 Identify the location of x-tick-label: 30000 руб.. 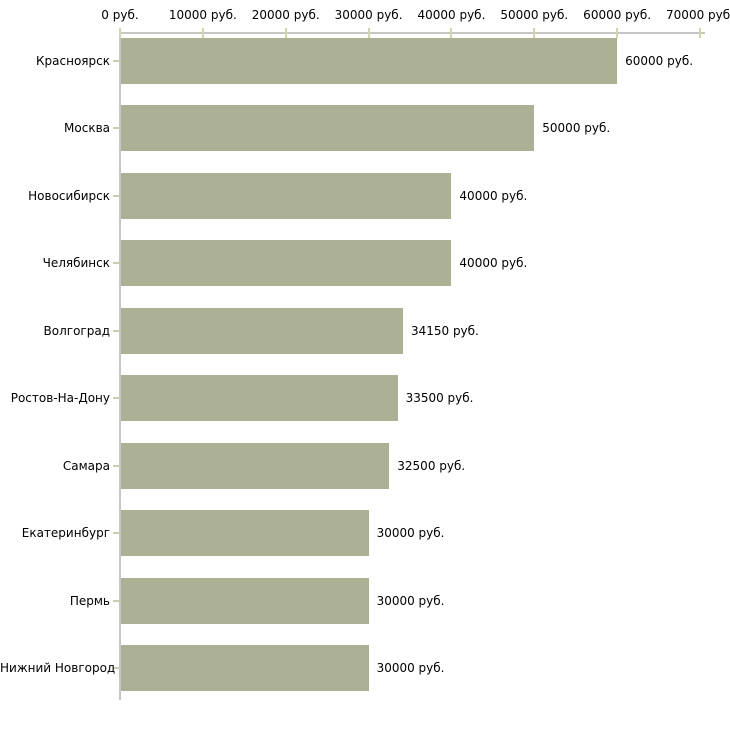
(368, 15).